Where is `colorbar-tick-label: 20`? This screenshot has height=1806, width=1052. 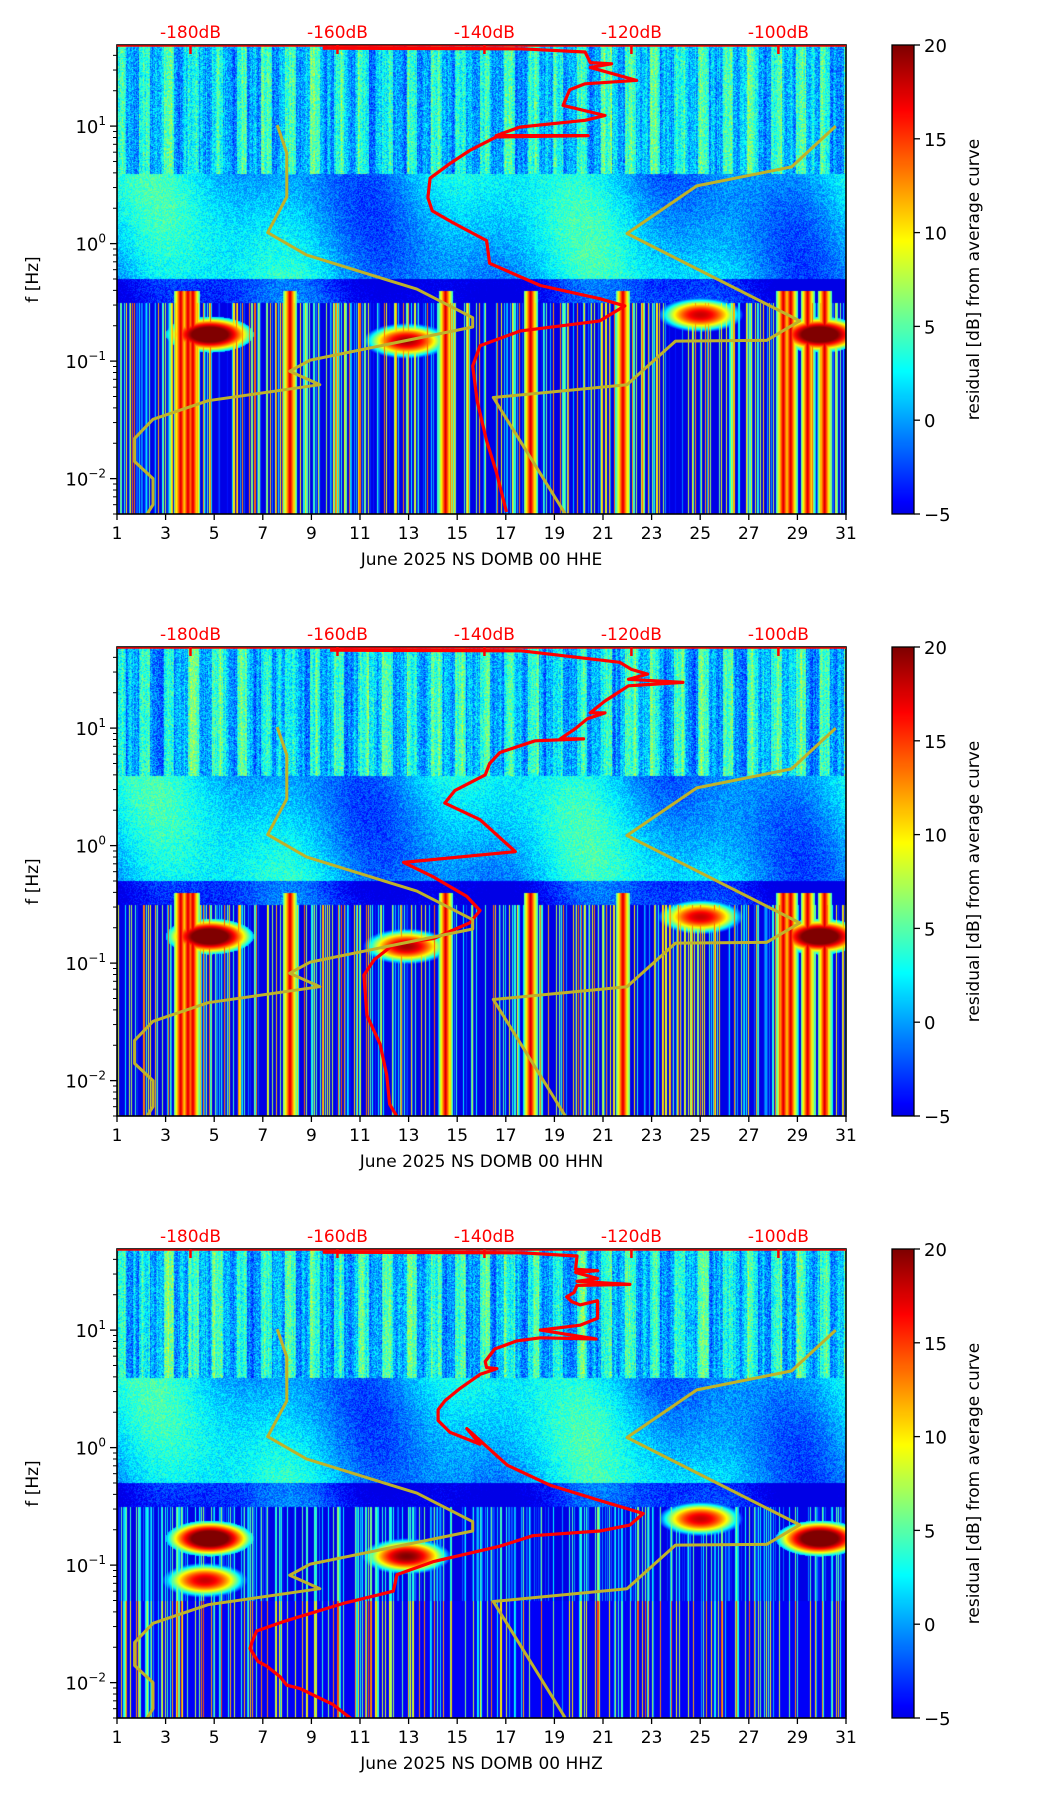 colorbar-tick-label: 20 is located at coordinates (935, 648).